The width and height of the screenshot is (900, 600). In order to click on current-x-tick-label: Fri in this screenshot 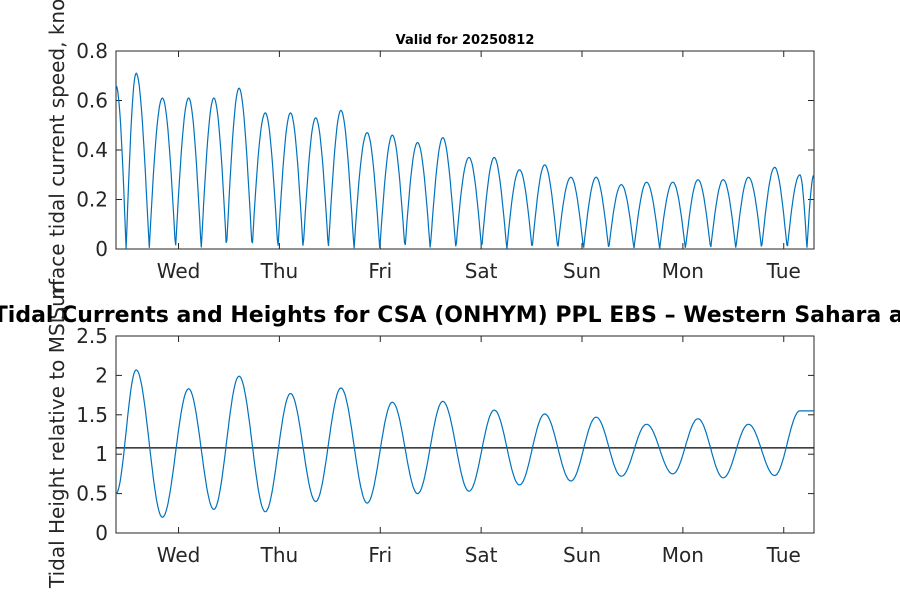, I will do `click(380, 271)`.